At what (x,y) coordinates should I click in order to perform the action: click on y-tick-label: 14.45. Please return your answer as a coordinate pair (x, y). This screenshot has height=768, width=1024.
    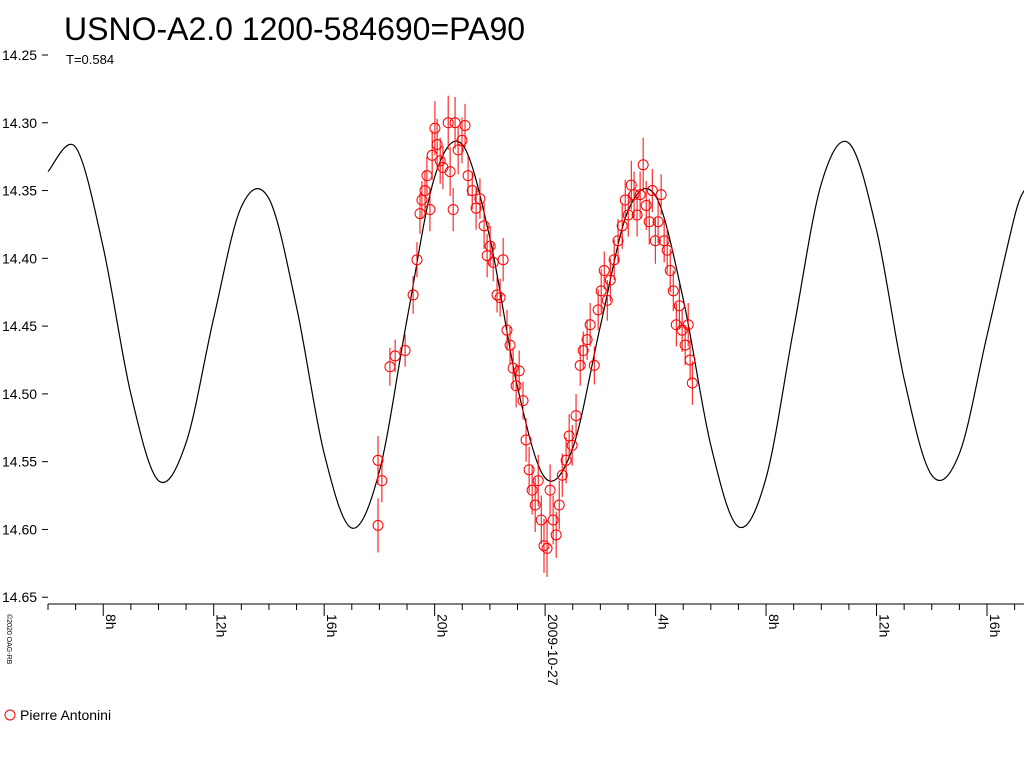
    Looking at the image, I should click on (19, 326).